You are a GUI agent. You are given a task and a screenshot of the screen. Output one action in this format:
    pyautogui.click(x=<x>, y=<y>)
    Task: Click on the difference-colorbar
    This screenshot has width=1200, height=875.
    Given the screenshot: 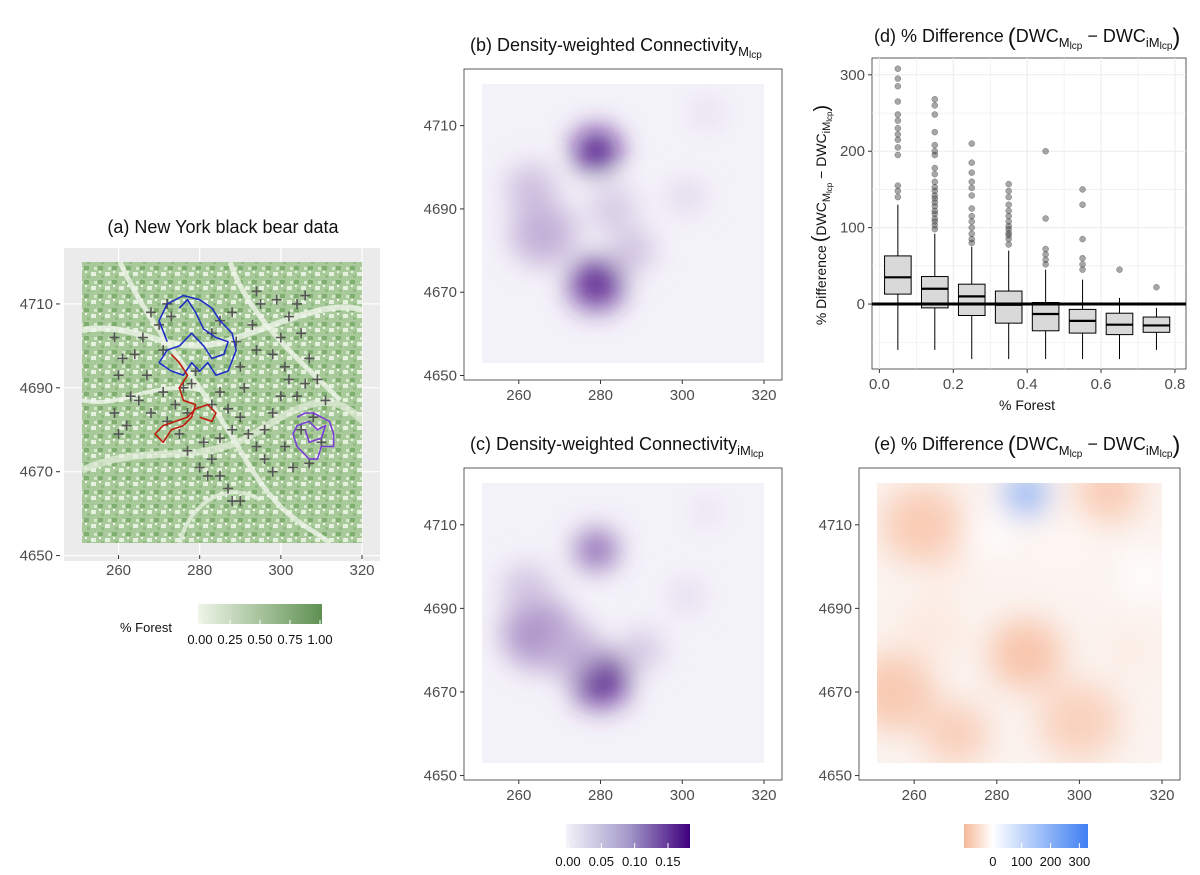 What is the action you would take?
    pyautogui.click(x=1026, y=836)
    